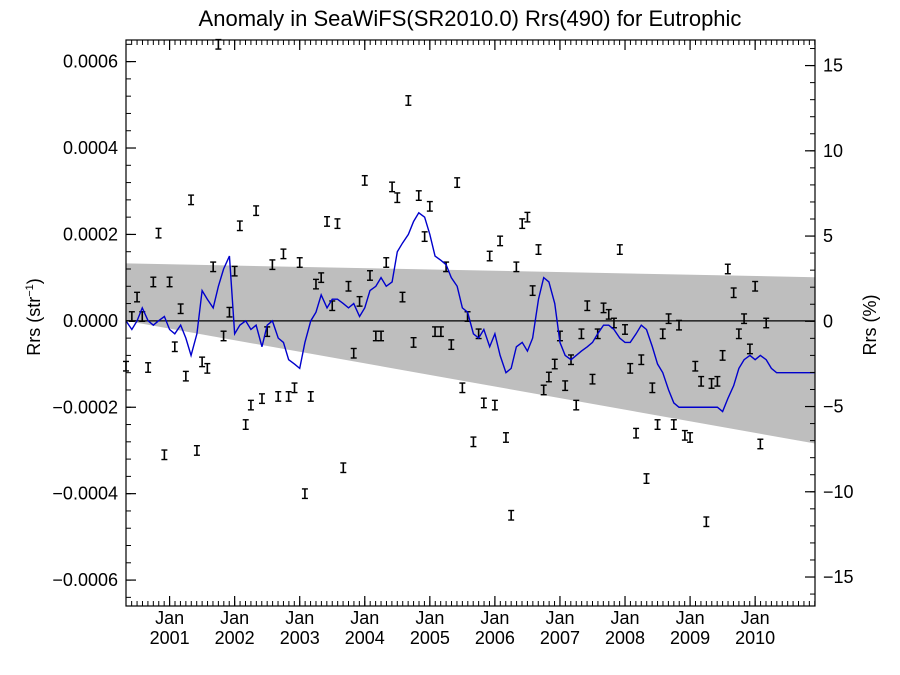 Image resolution: width=900 pixels, height=675 pixels. What do you see at coordinates (870, 325) in the screenshot?
I see `right-y-axis-label: Rrs (%)` at bounding box center [870, 325].